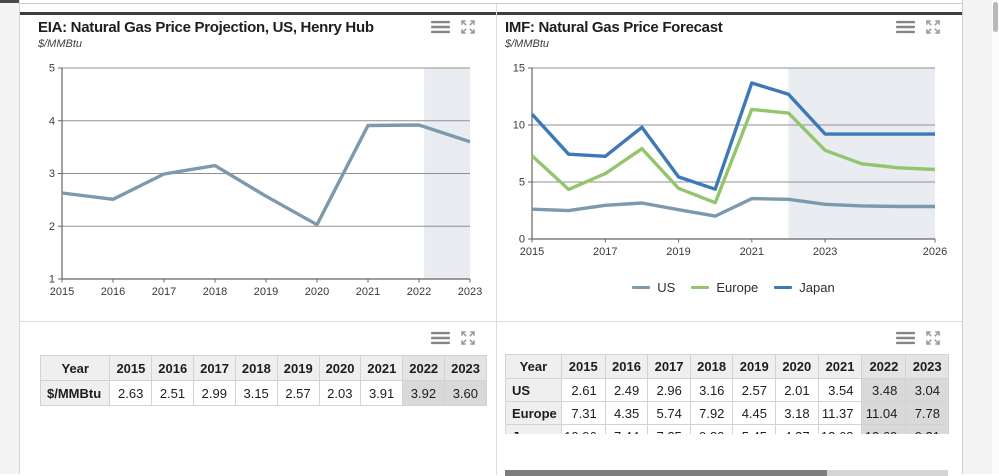 This screenshot has width=999, height=476. I want to click on x-axis-tick-label: 2026, so click(935, 252).